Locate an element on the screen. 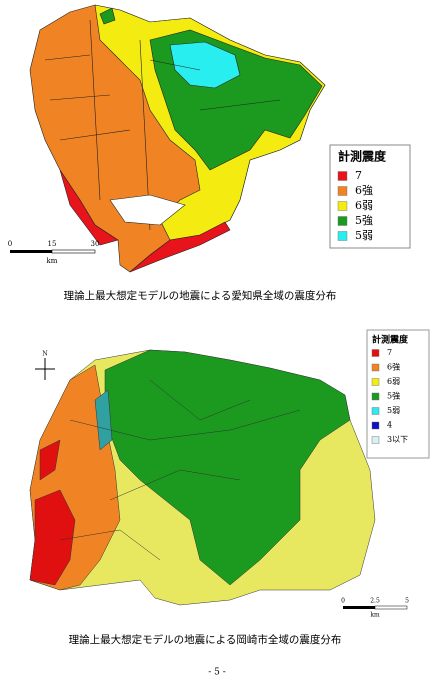  scale-bar-1: 0 15 30 km is located at coordinates (54, 252).